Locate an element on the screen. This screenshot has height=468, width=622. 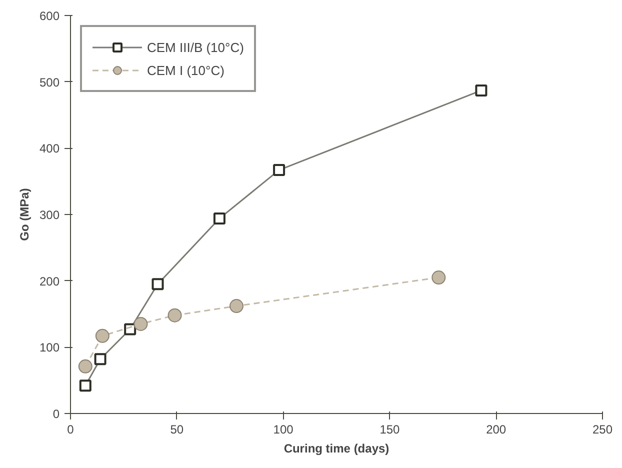
y-tick-label: 300 is located at coordinates (49, 215).